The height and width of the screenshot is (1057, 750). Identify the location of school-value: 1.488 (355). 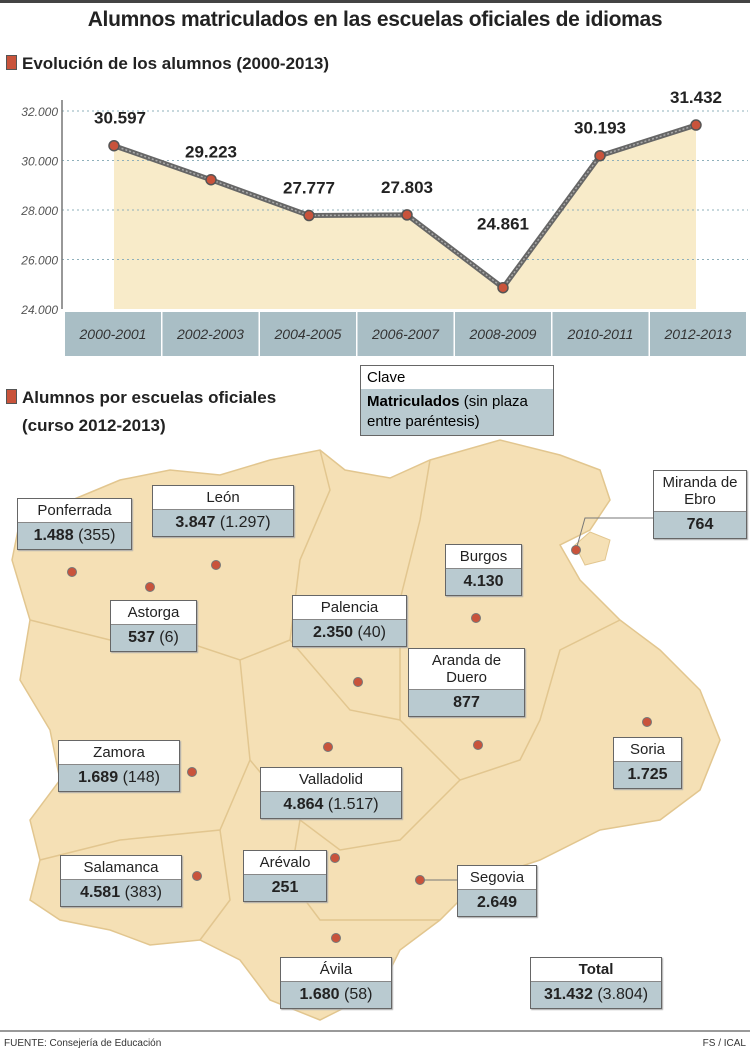
(74, 535).